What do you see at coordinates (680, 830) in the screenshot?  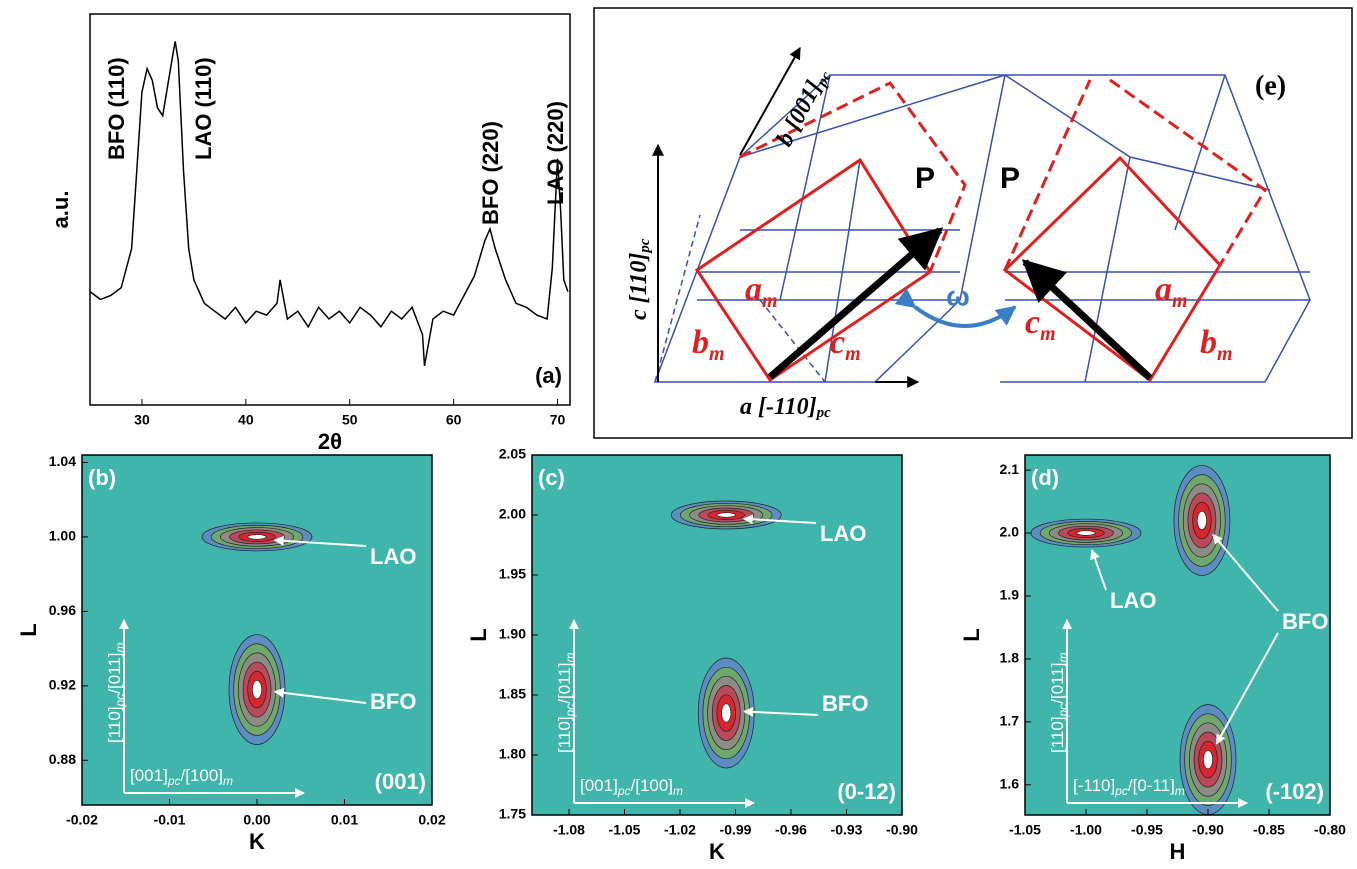 I see `x-tick-label: -1.02` at bounding box center [680, 830].